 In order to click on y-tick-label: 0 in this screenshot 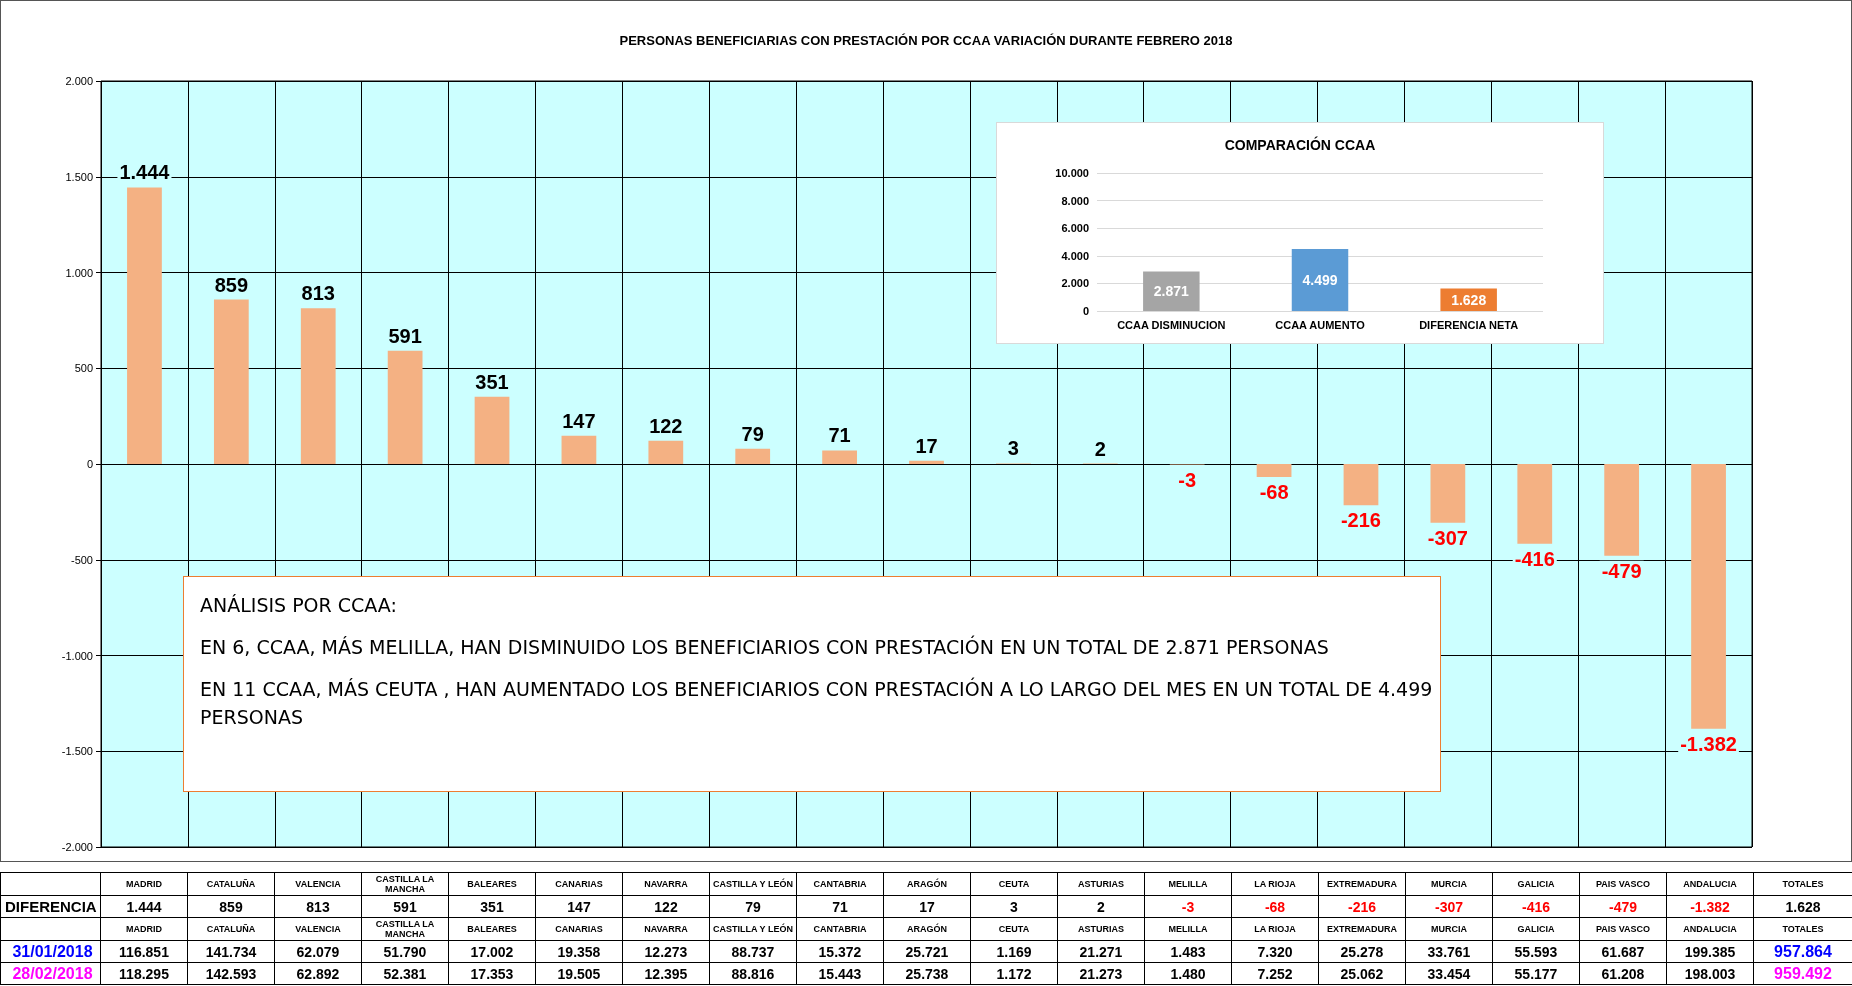, I will do `click(1085, 311)`.